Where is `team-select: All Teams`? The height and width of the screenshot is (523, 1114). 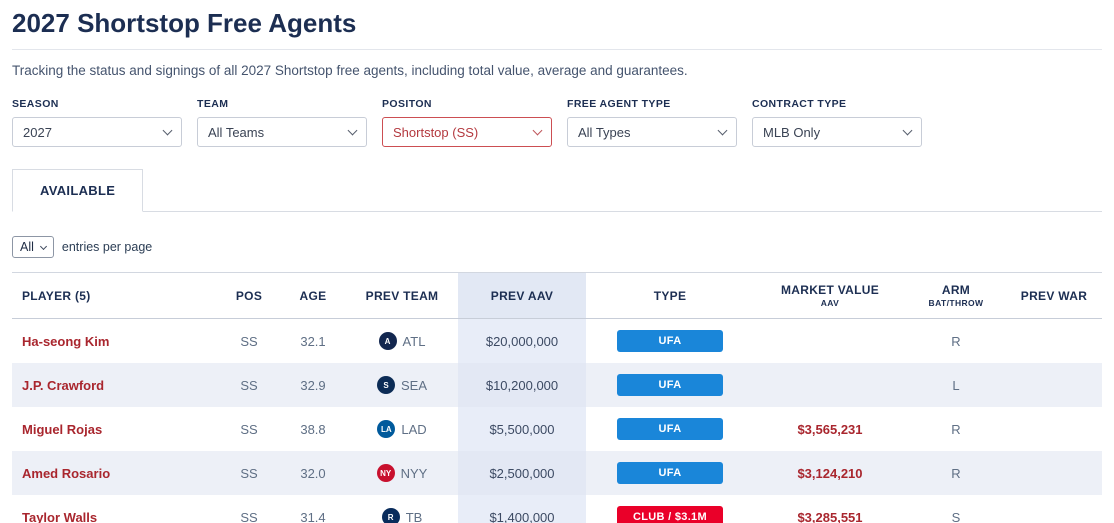
team-select: All Teams is located at coordinates (282, 132).